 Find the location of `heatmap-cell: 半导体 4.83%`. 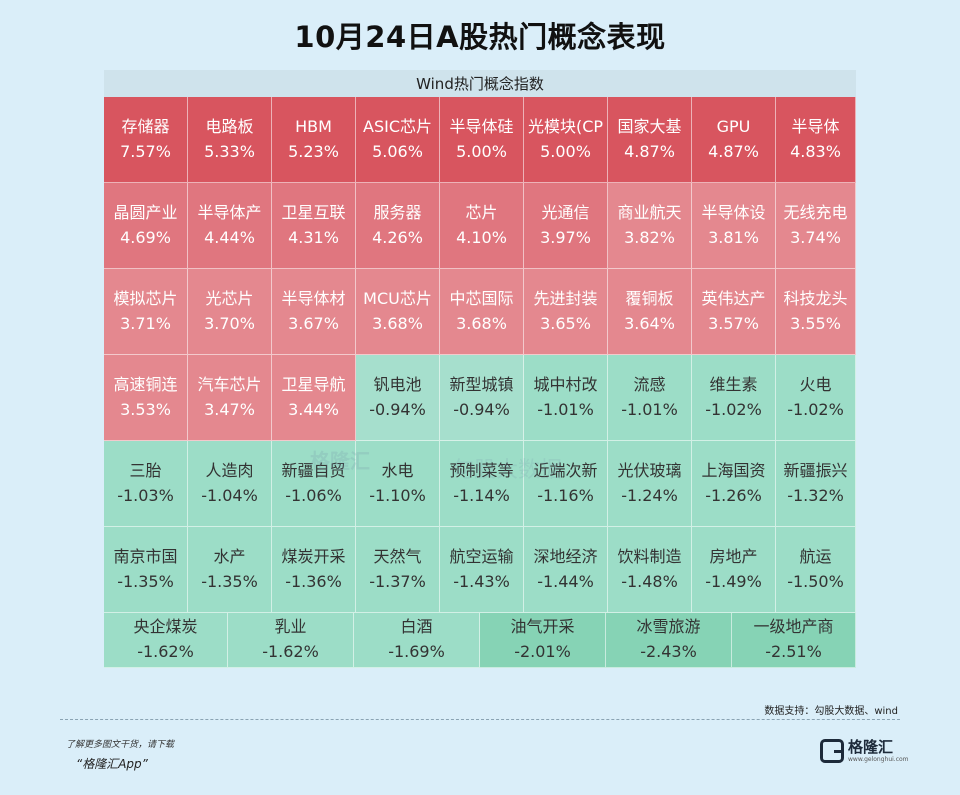

heatmap-cell: 半导体 4.83% is located at coordinates (816, 140).